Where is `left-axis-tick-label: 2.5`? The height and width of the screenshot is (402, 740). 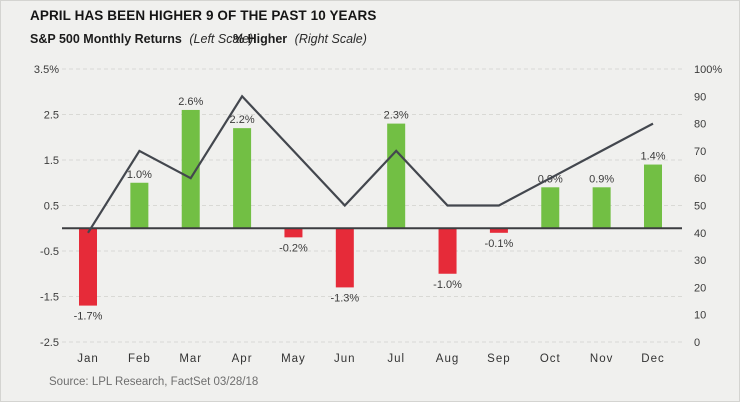
left-axis-tick-label: 2.5 is located at coordinates (51, 116).